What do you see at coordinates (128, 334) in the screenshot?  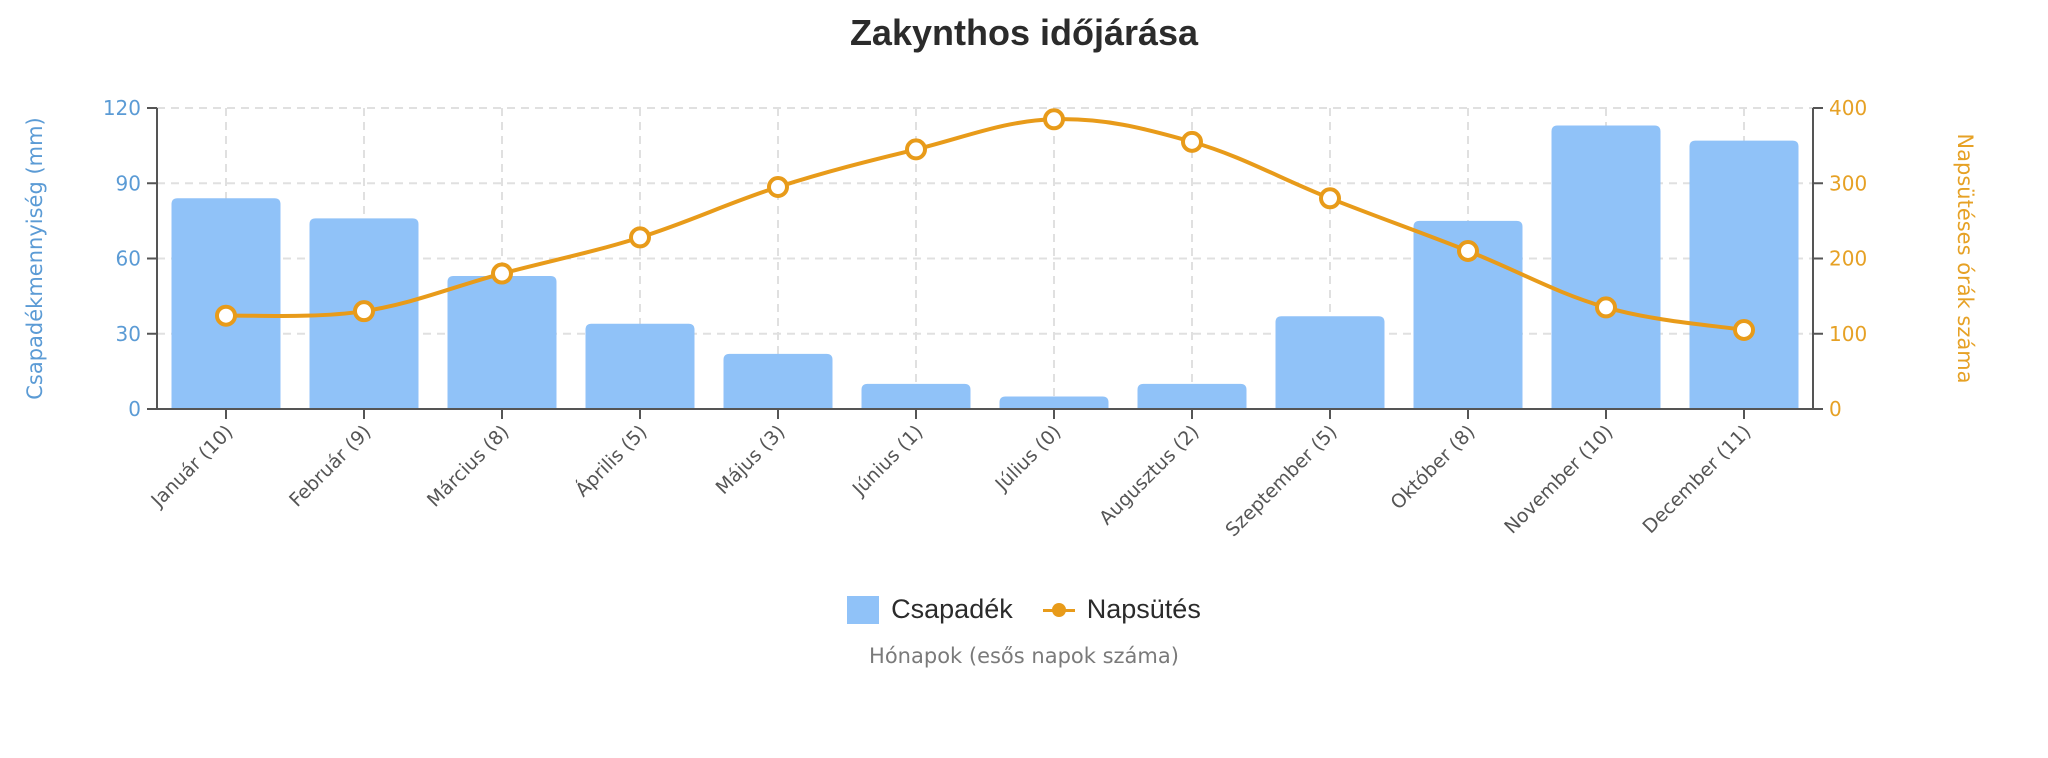 I see `y-tick-label: 30` at bounding box center [128, 334].